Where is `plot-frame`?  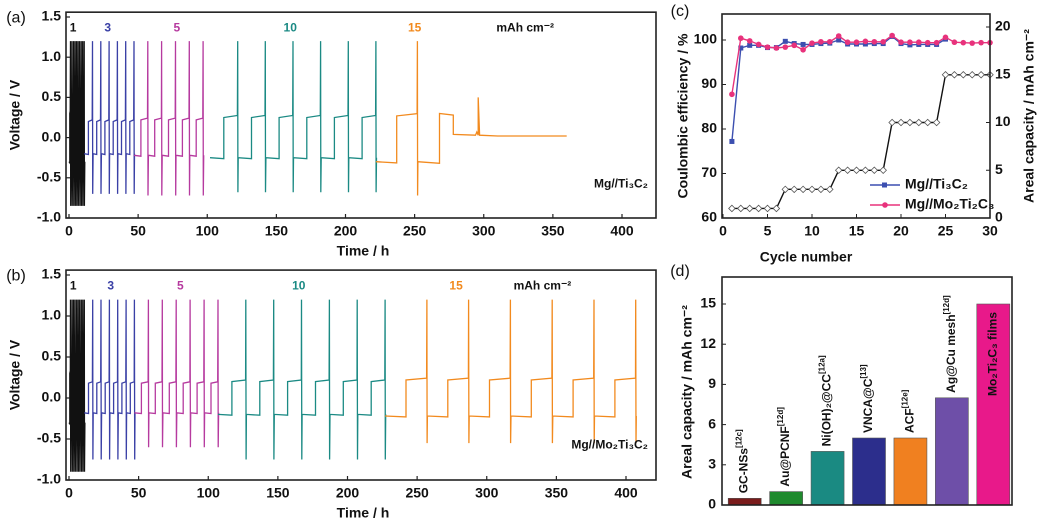
plot-frame is located at coordinates (856, 116).